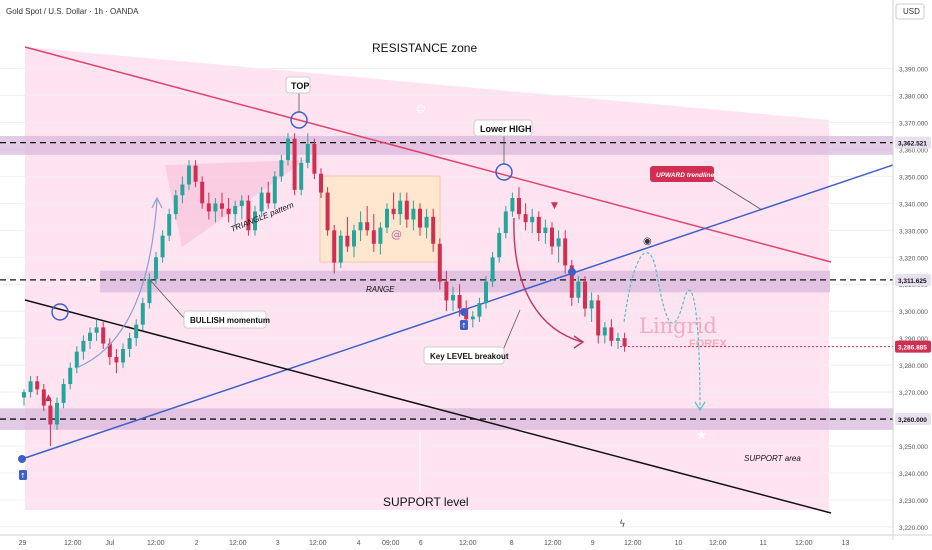  What do you see at coordinates (465, 281) in the screenshot?
I see `key-level-band` at bounding box center [465, 281].